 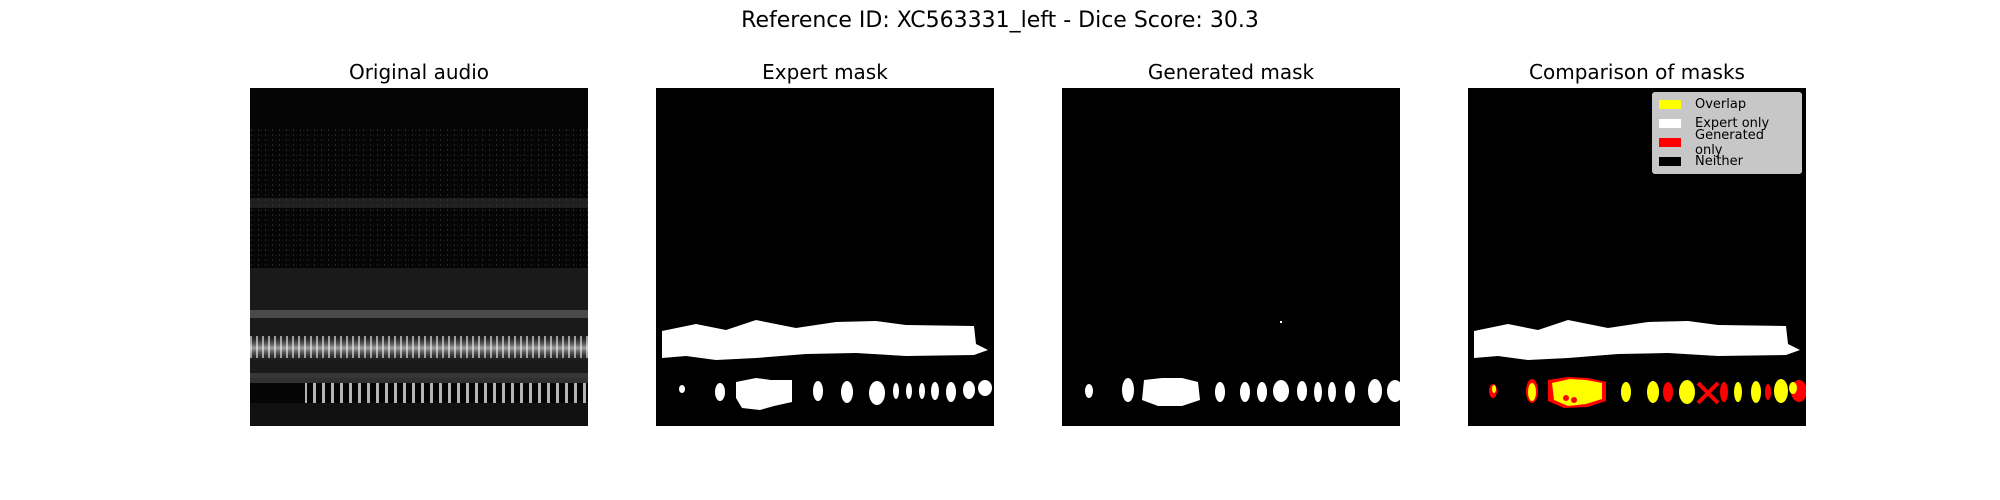 I want to click on panel-title-original-audio: Original audio, so click(x=419, y=72).